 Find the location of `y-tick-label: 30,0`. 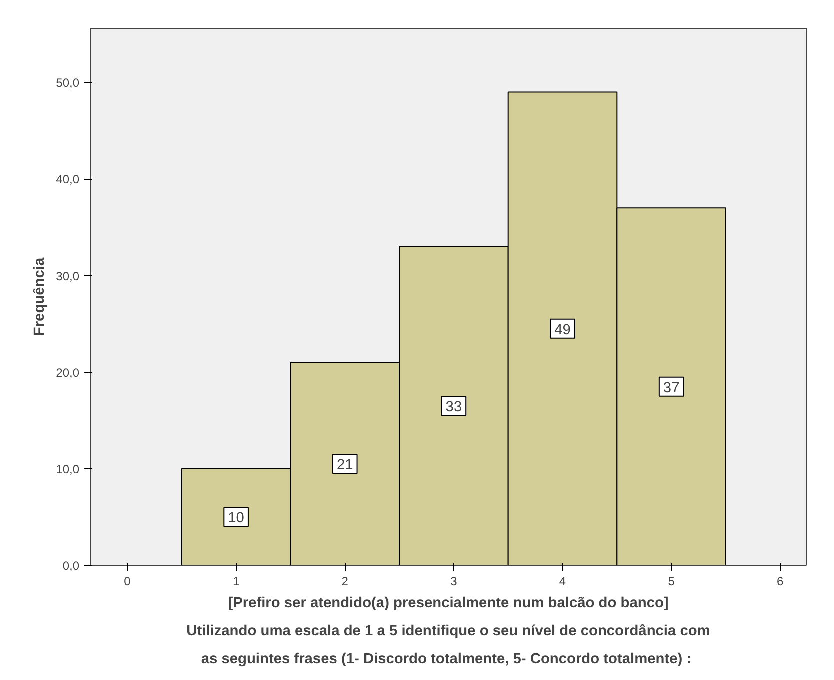

y-tick-label: 30,0 is located at coordinates (68, 276).